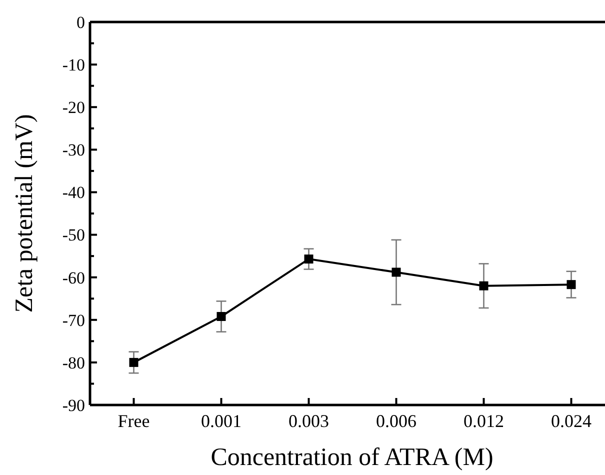  What do you see at coordinates (73, 235) in the screenshot?
I see `y-tick-label: -50` at bounding box center [73, 235].